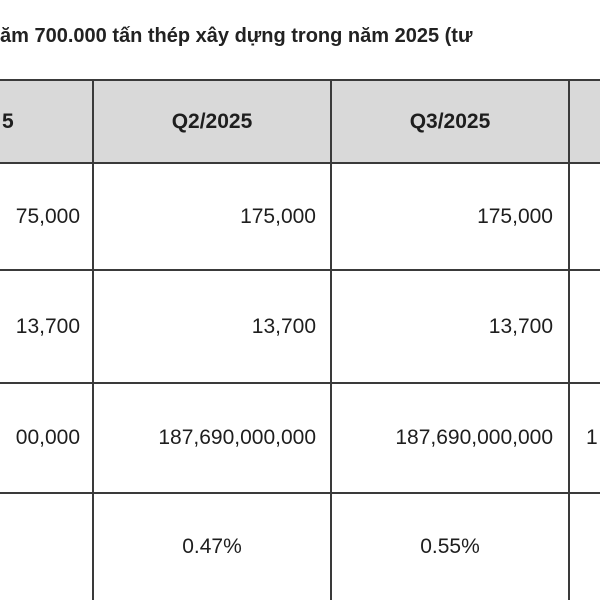 This screenshot has width=600, height=600. I want to click on header-cell-q2: Q2/2025, so click(212, 121).